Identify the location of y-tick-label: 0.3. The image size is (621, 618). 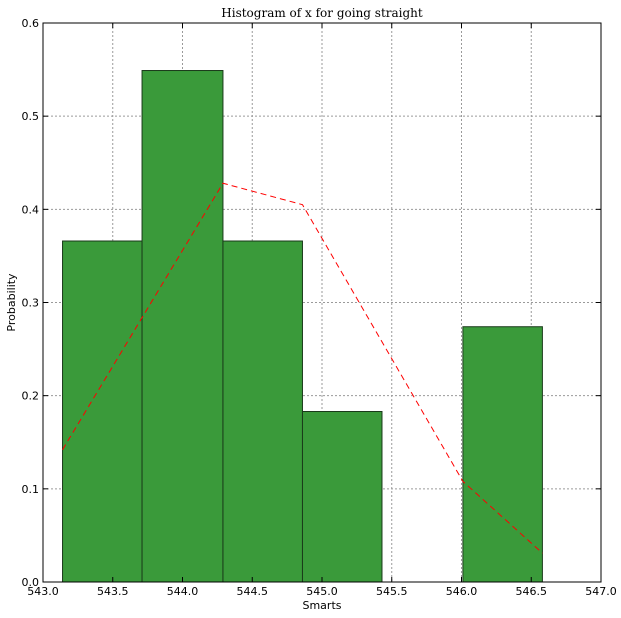
(31, 303).